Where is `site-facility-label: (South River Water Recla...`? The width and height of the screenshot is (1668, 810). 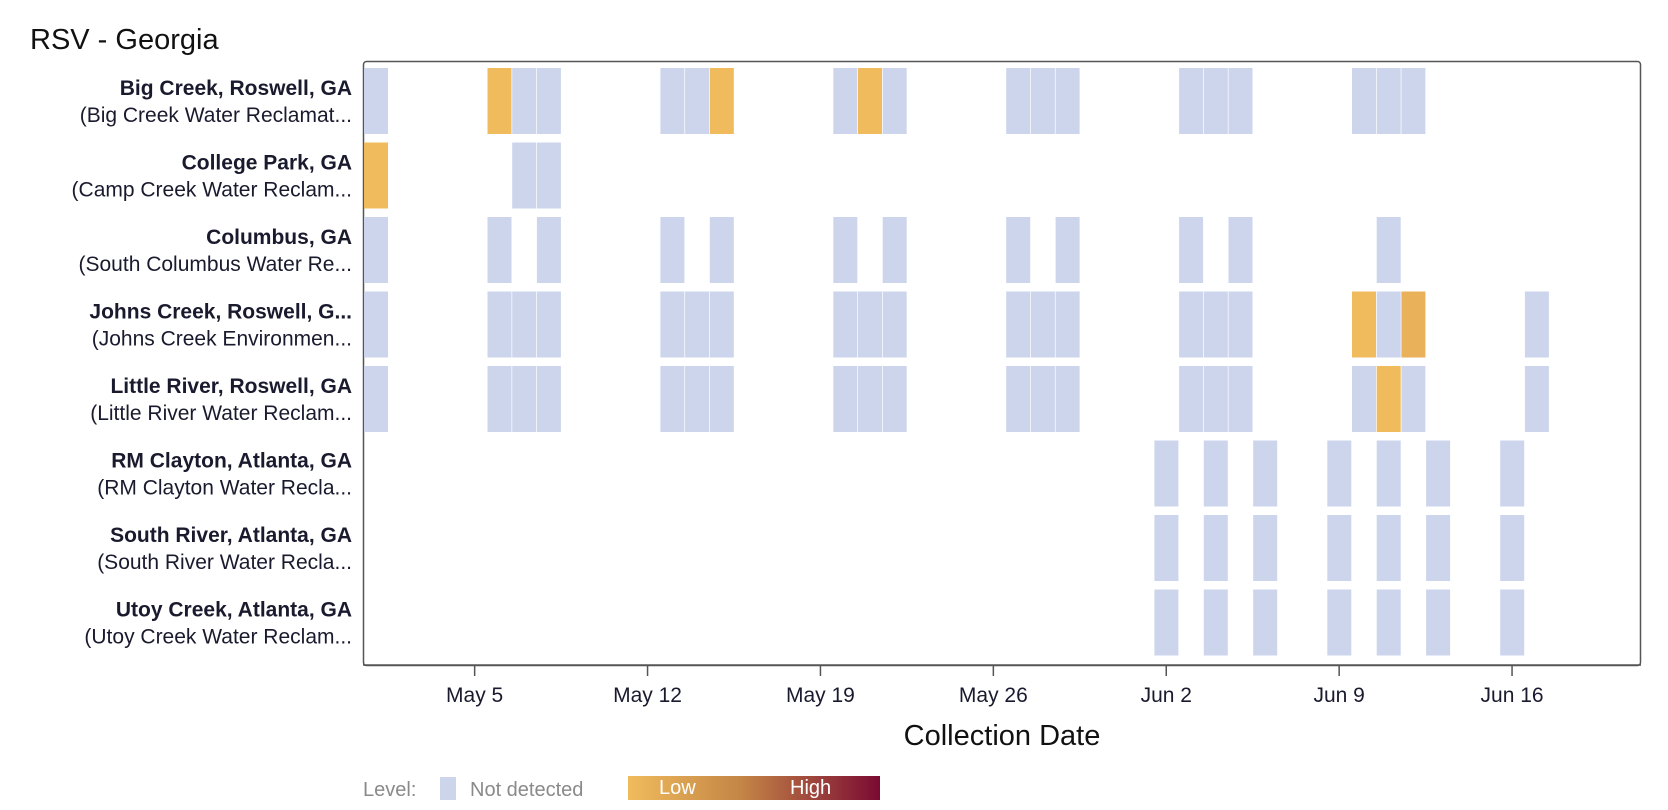
site-facility-label: (South River Water Recla... is located at coordinates (224, 562).